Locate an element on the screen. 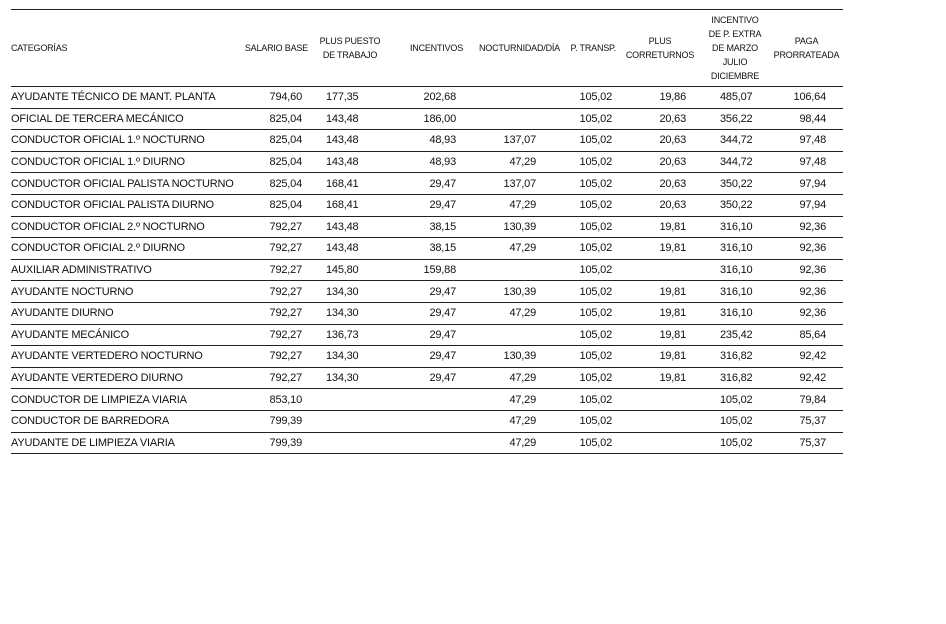 This screenshot has height=624, width=946. cell-incentivo-p-extra: 316,82 is located at coordinates (736, 356).